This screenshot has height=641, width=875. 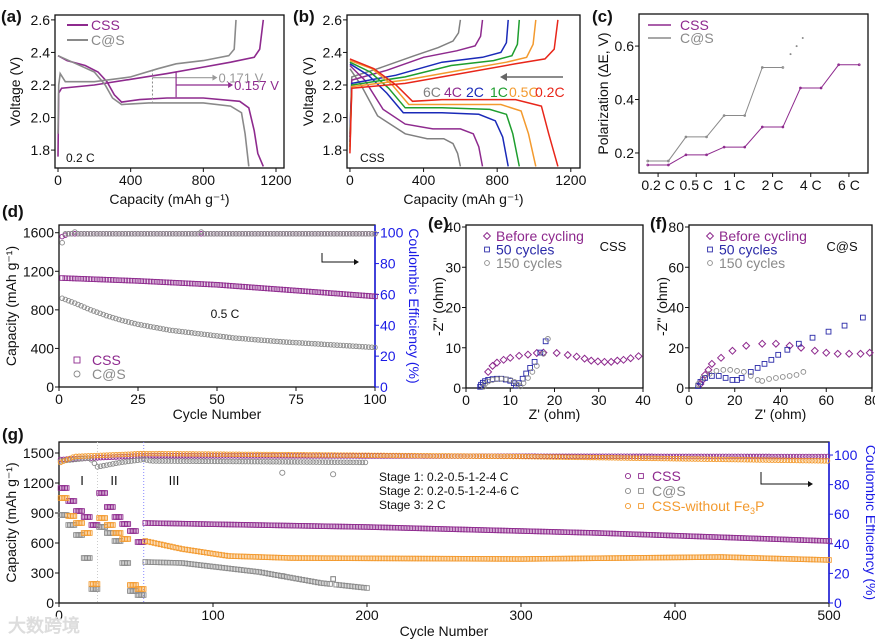 What do you see at coordinates (213, 615) in the screenshot?
I see `x-tick-label: 100` at bounding box center [213, 615].